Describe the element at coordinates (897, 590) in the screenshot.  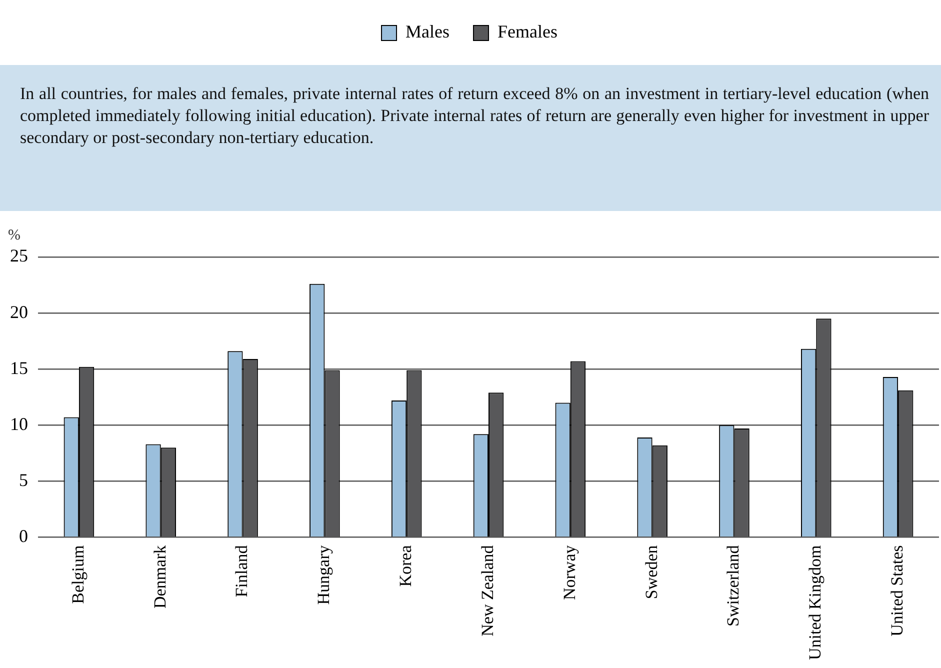
I see `x-tick-label: United States` at that location.